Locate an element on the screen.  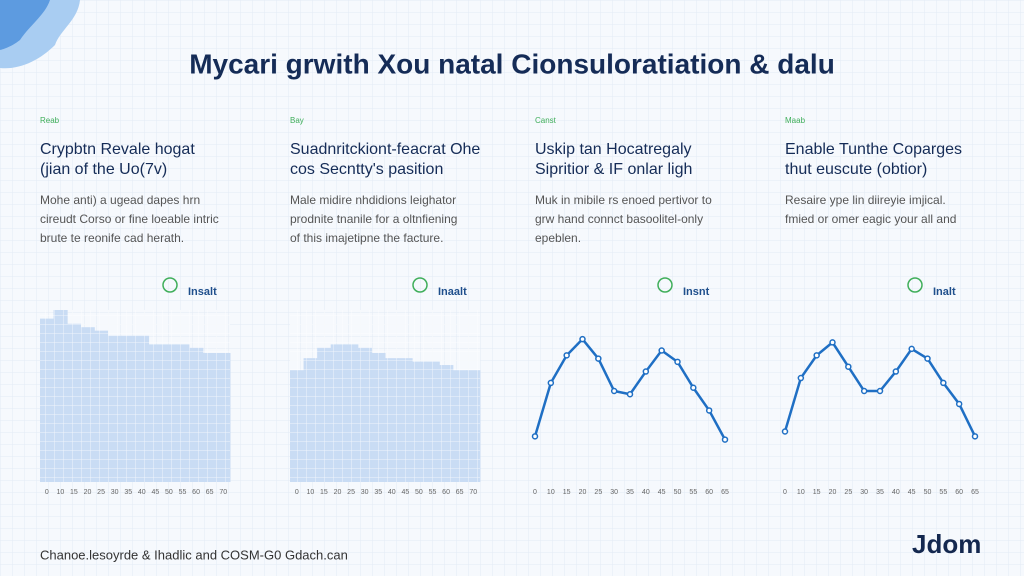
column-body: Muk in mibile rs enoed pertivor to is located at coordinates (623, 200).